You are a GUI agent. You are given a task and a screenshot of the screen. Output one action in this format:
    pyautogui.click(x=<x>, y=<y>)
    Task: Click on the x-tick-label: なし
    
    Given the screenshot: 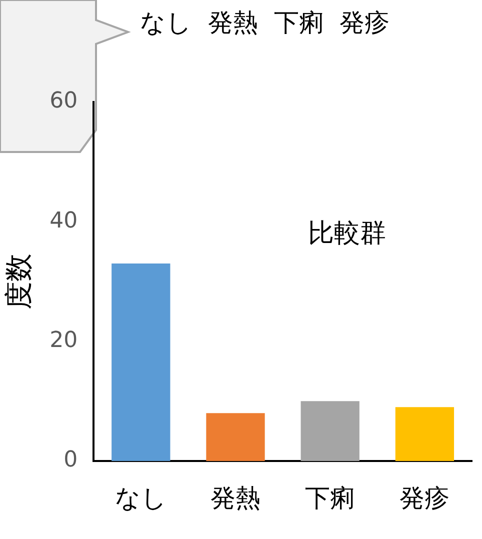 What is the action you would take?
    pyautogui.click(x=140, y=498)
    